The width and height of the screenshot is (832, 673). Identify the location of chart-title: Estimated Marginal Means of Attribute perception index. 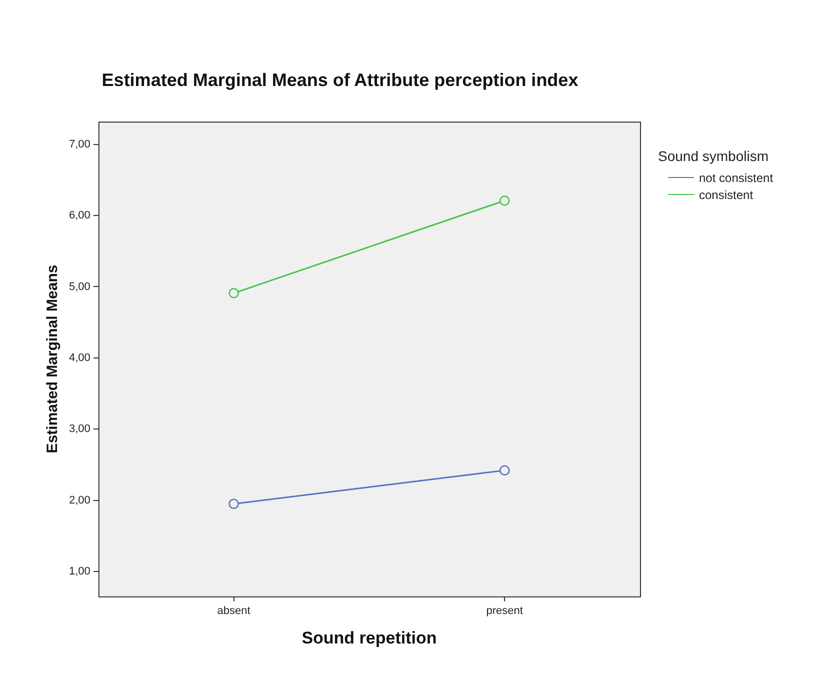
(340, 80).